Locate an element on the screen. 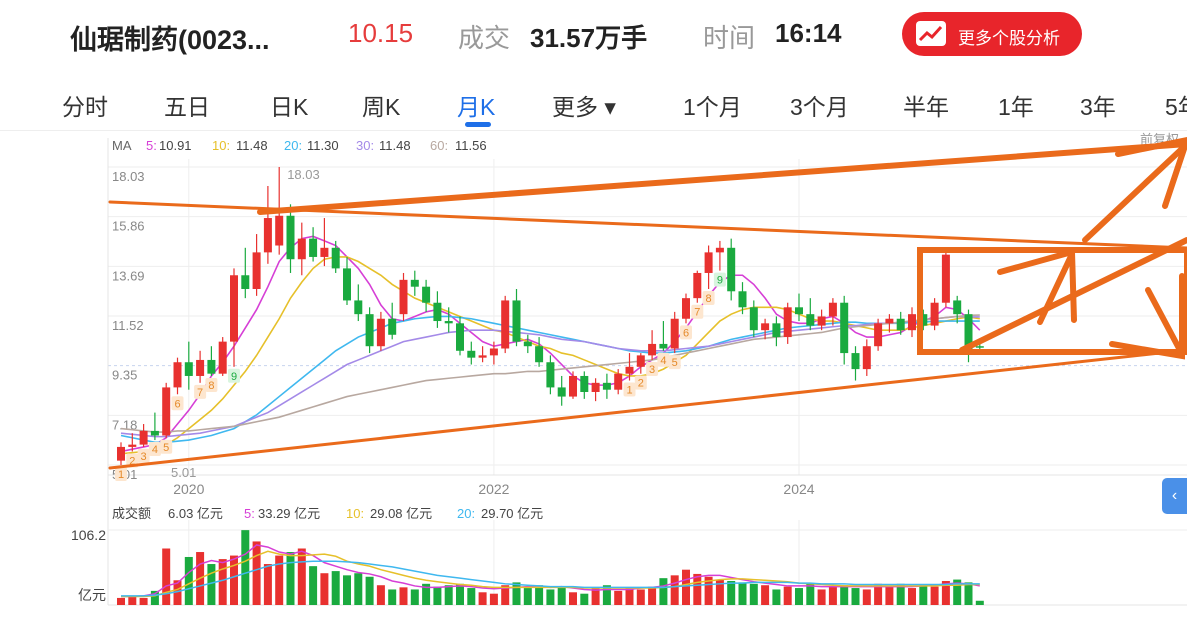 This screenshot has height=628, width=1187. tab-1-month: 1个月 is located at coordinates (712, 107).